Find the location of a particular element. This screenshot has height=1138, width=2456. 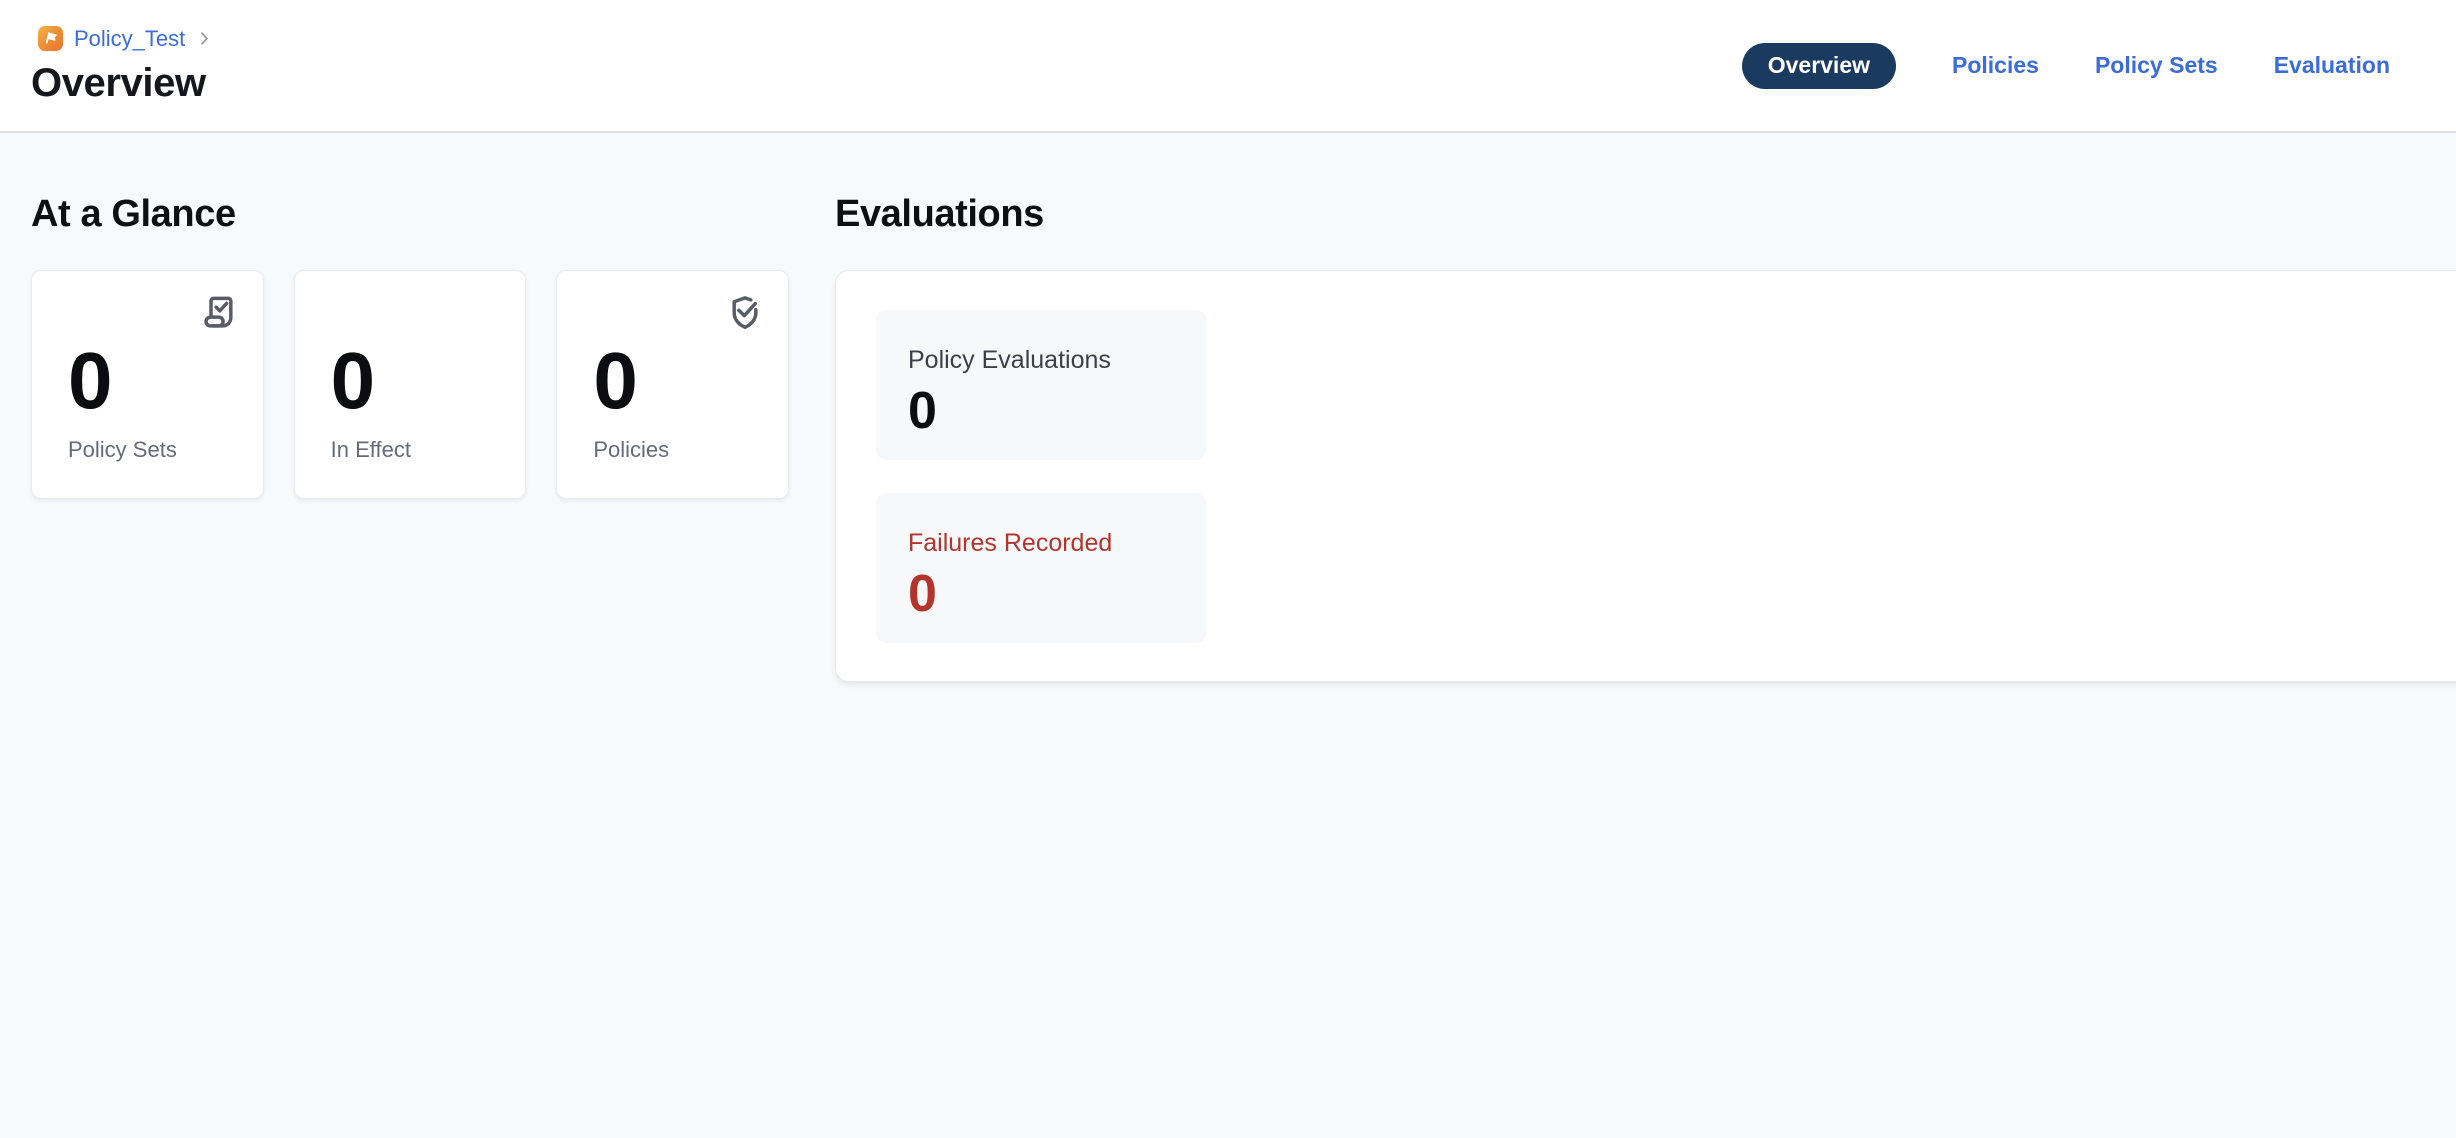

stat-value-policy-sets: 0 is located at coordinates (90, 380).